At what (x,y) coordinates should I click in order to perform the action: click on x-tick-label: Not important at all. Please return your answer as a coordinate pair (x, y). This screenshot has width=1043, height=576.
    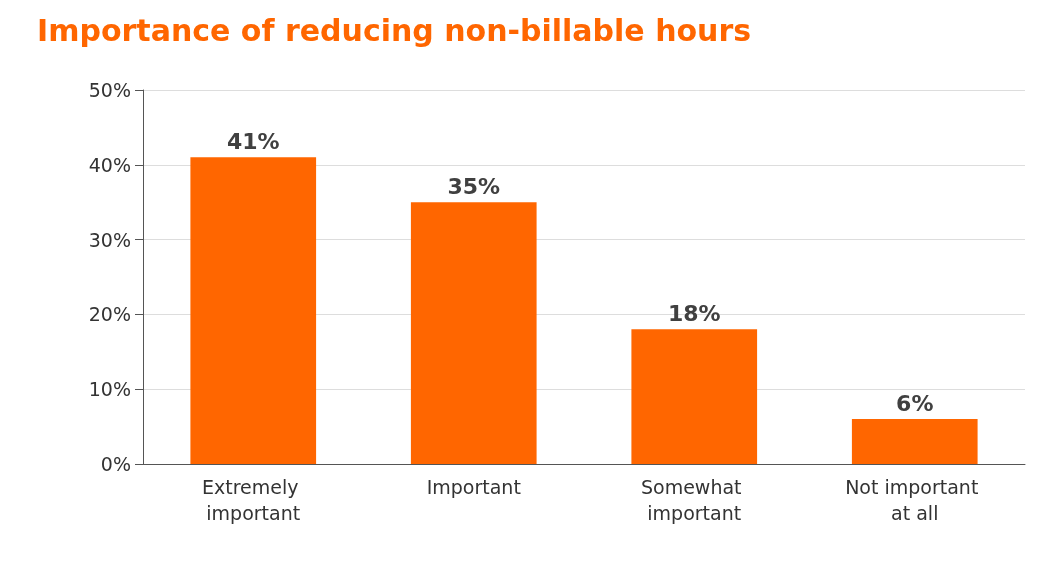
    Looking at the image, I should click on (915, 500).